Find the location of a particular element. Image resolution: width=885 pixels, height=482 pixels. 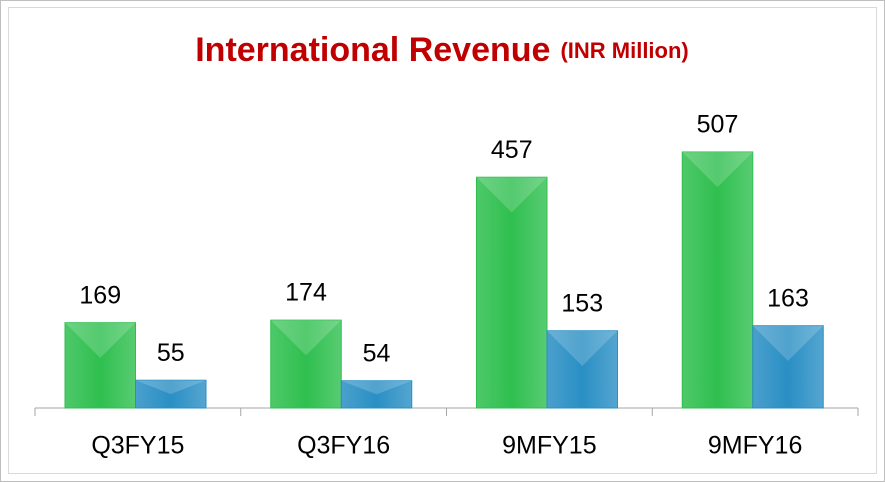

x-tick-label: Q3FY15 is located at coordinates (137, 446).